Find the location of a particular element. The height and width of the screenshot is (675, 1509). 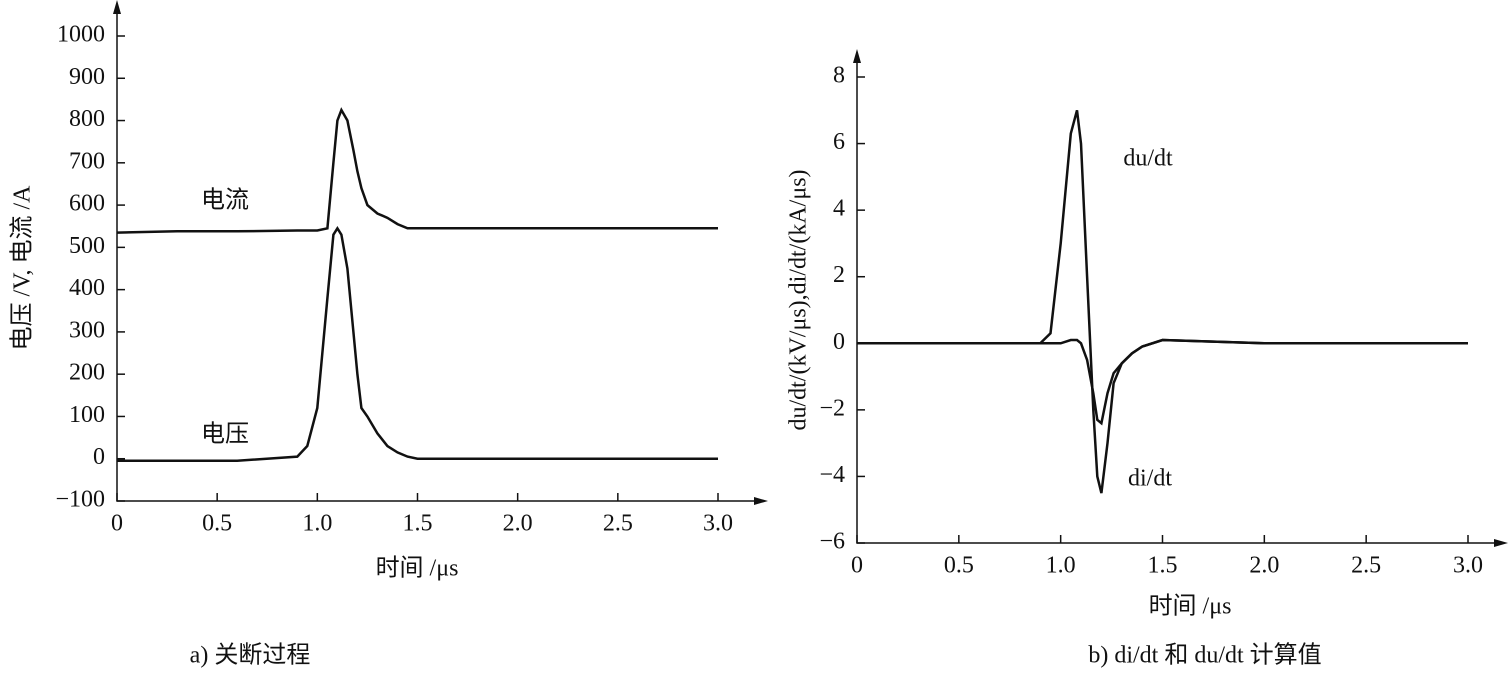

series-label: du/dt is located at coordinates (1148, 159).